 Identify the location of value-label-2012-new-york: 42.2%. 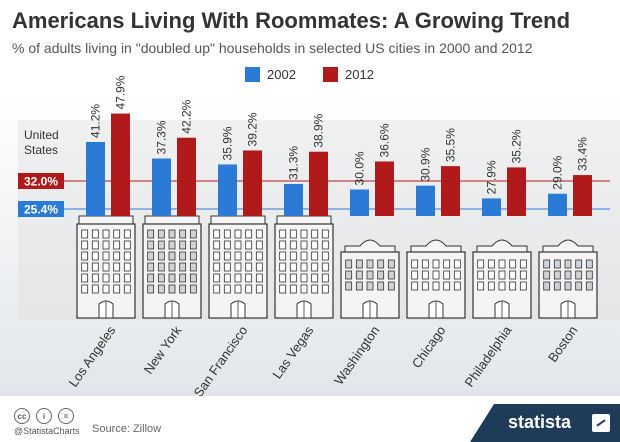
(187, 116).